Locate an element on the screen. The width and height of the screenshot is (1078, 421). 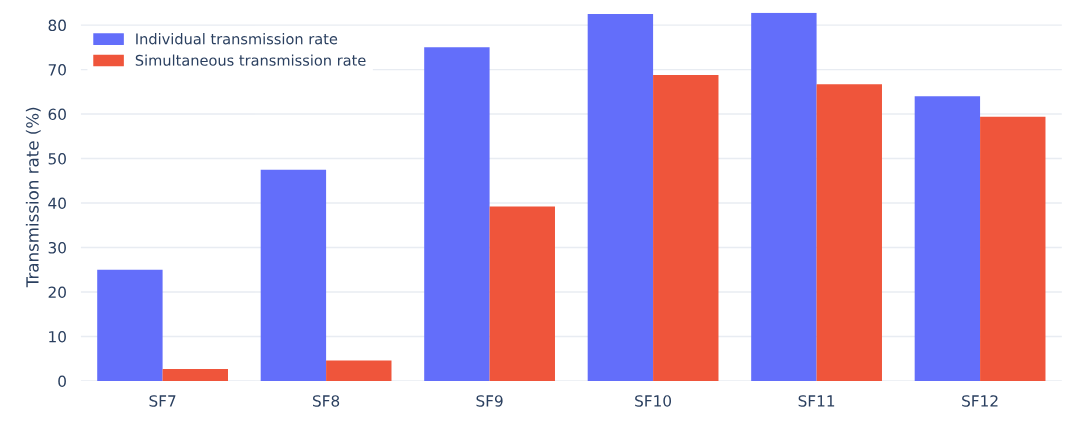
x-tick-label: SF7 is located at coordinates (162, 401).